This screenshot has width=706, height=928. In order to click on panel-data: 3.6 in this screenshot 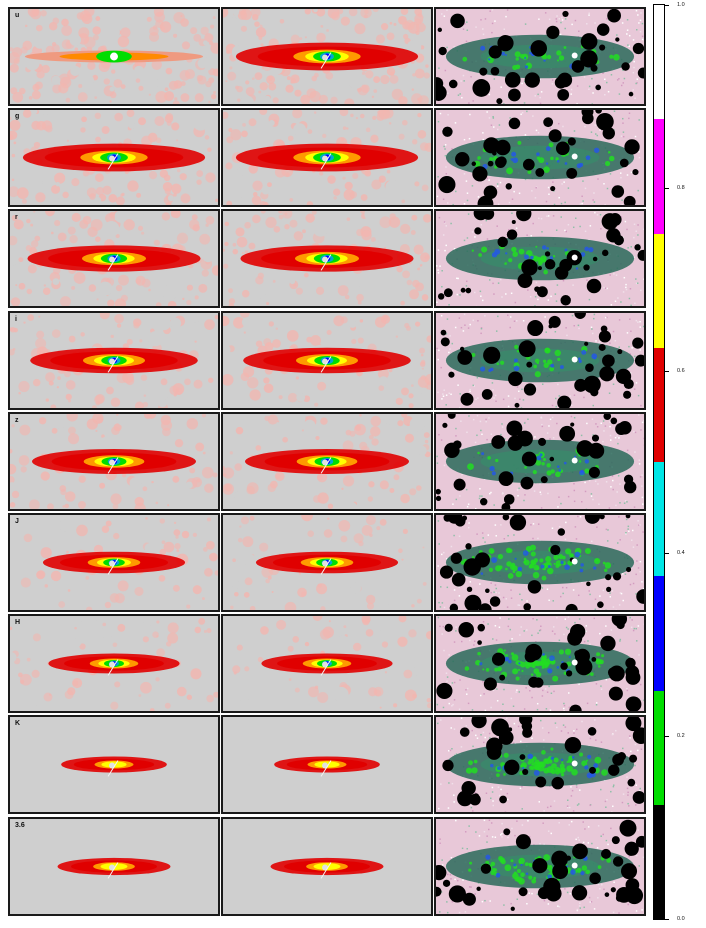, I will do `click(114, 866)`.